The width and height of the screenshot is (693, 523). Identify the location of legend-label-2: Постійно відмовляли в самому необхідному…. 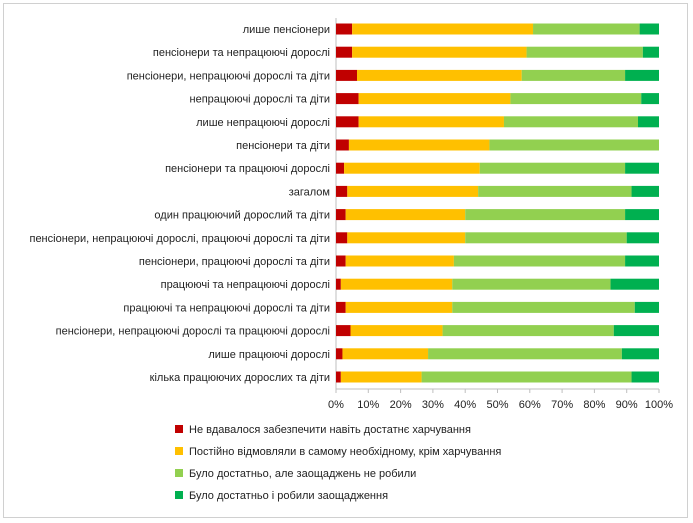
(345, 452).